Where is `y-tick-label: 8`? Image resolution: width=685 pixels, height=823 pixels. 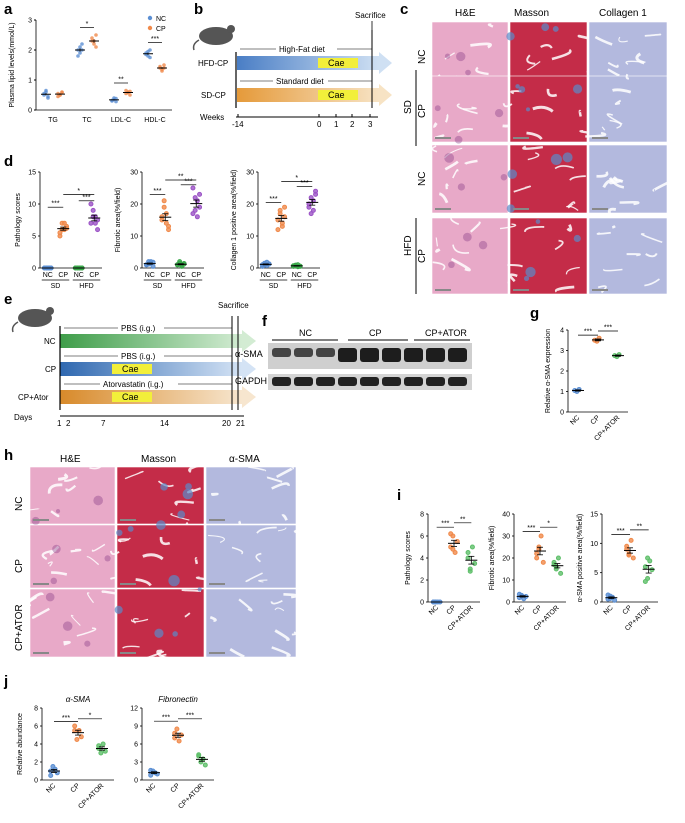 y-tick-label: 8 is located at coordinates (422, 515).